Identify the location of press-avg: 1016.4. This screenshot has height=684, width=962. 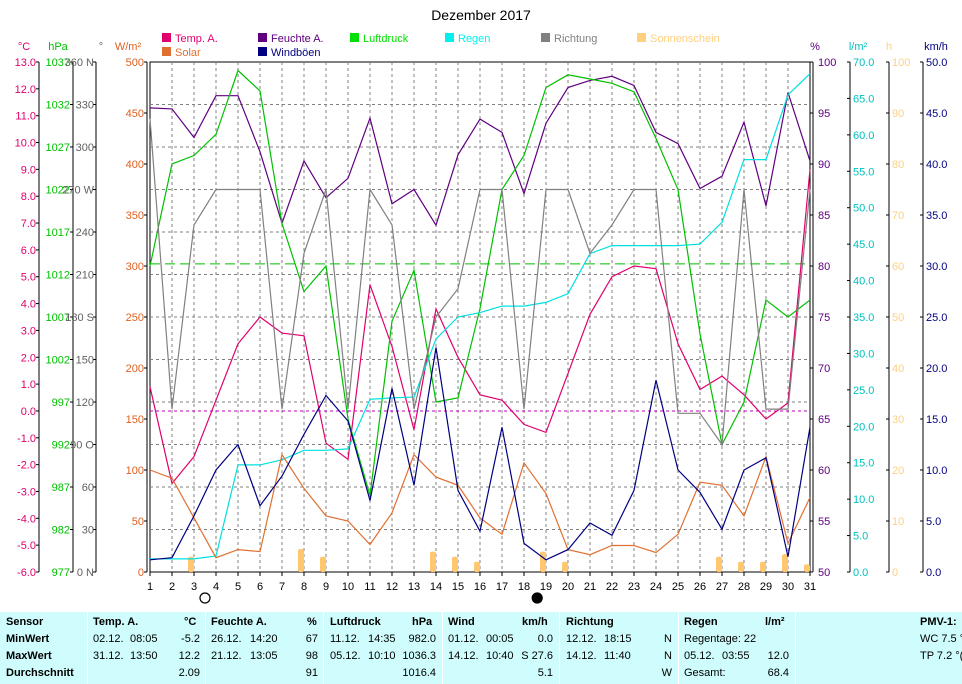
(419, 673).